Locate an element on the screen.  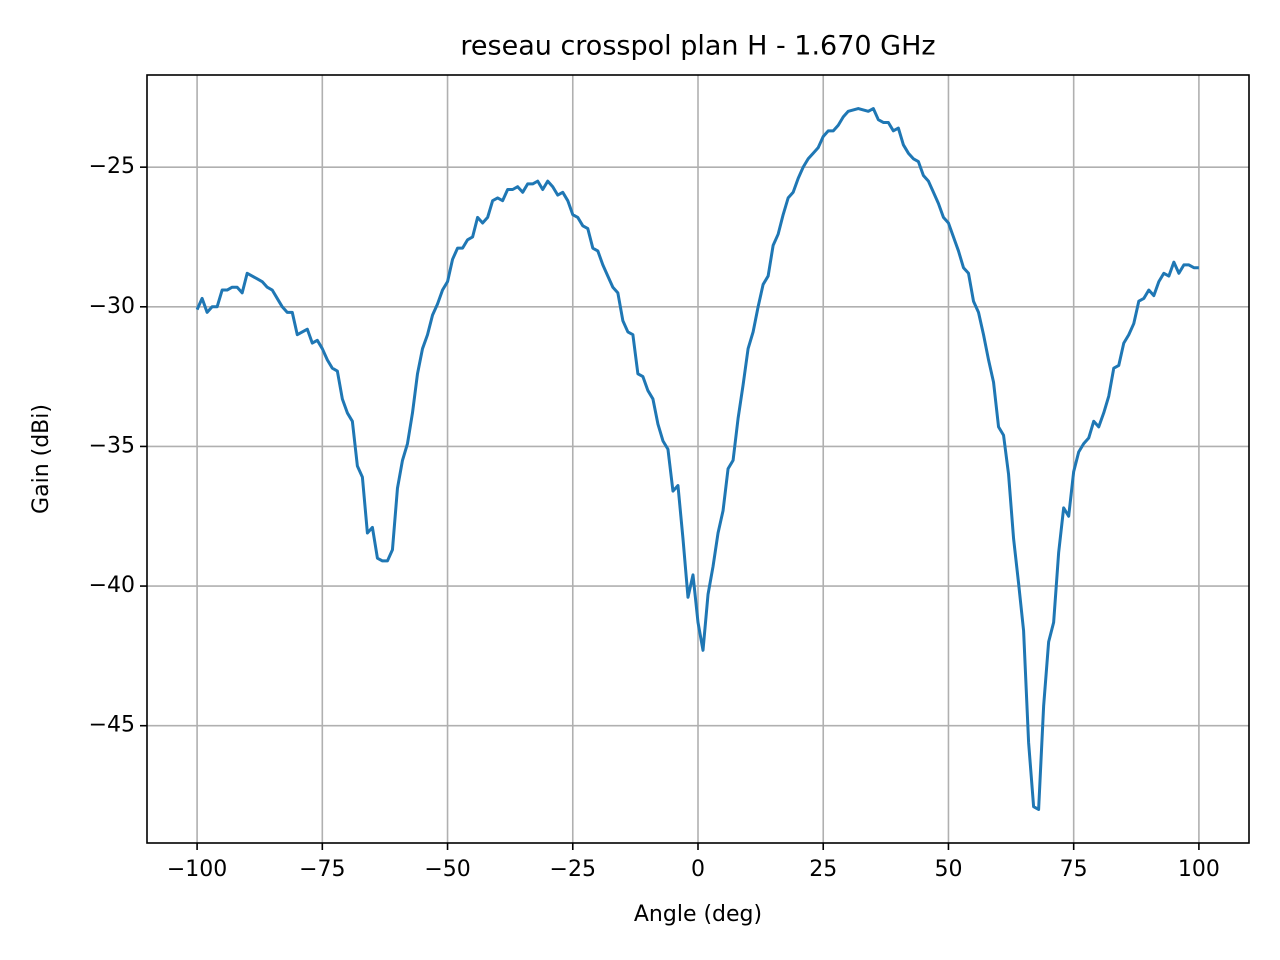
x-tick-label: 100 is located at coordinates (1199, 869).